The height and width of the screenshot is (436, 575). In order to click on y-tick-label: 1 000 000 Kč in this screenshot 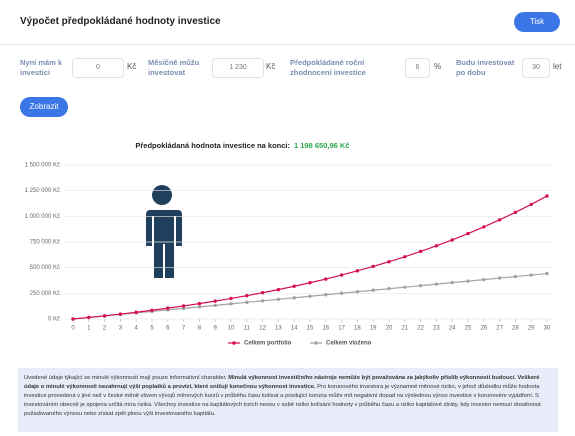, I will do `click(42, 217)`.